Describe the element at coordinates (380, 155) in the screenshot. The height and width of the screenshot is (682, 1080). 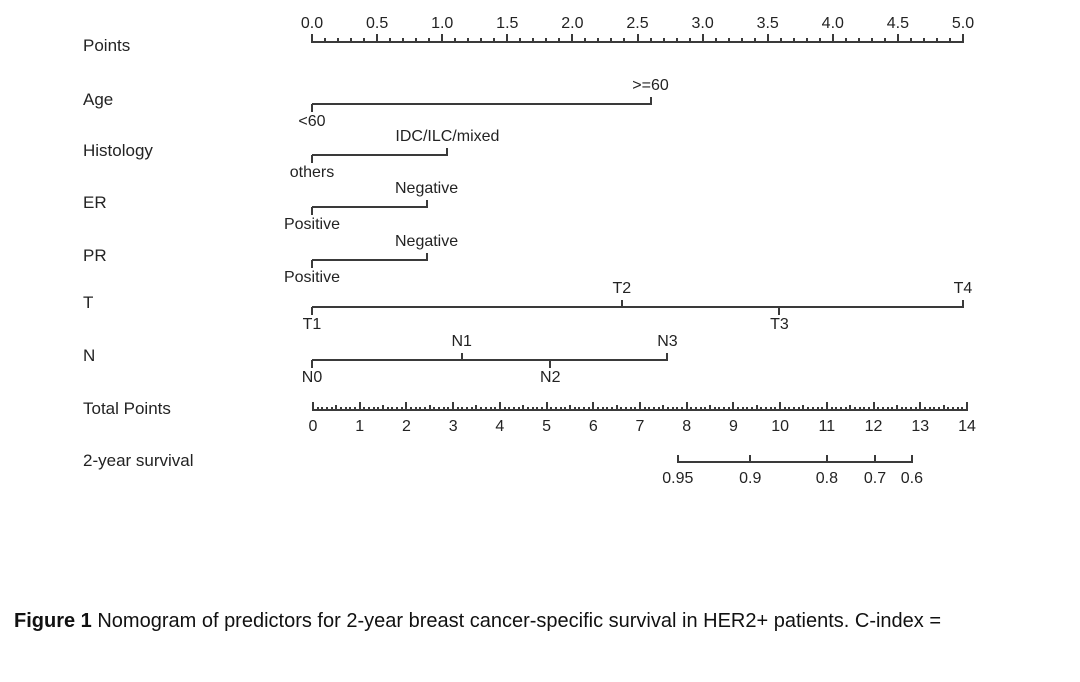
I see `predictor-line-histology` at that location.